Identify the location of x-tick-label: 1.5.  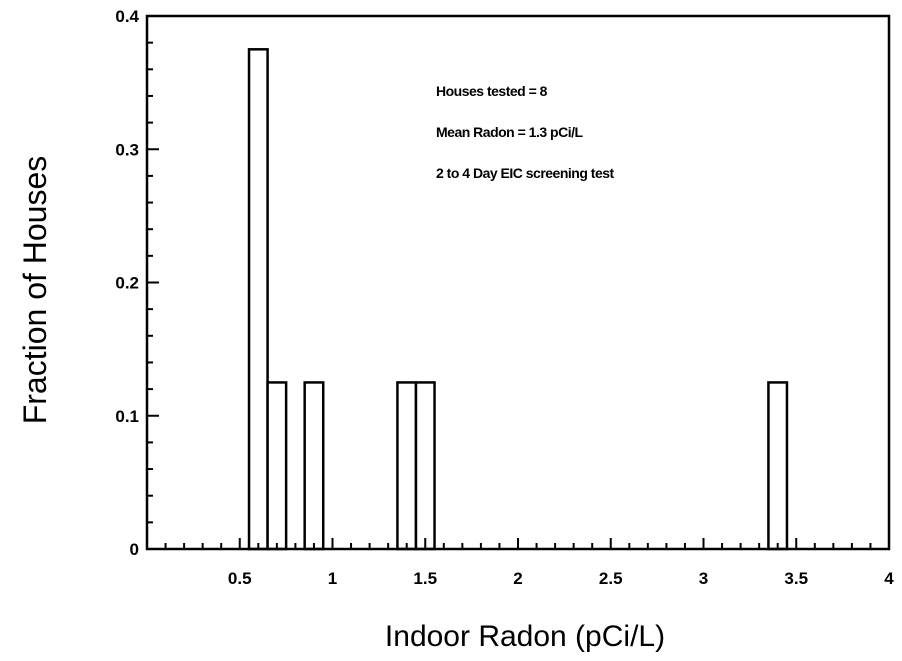
(425, 578).